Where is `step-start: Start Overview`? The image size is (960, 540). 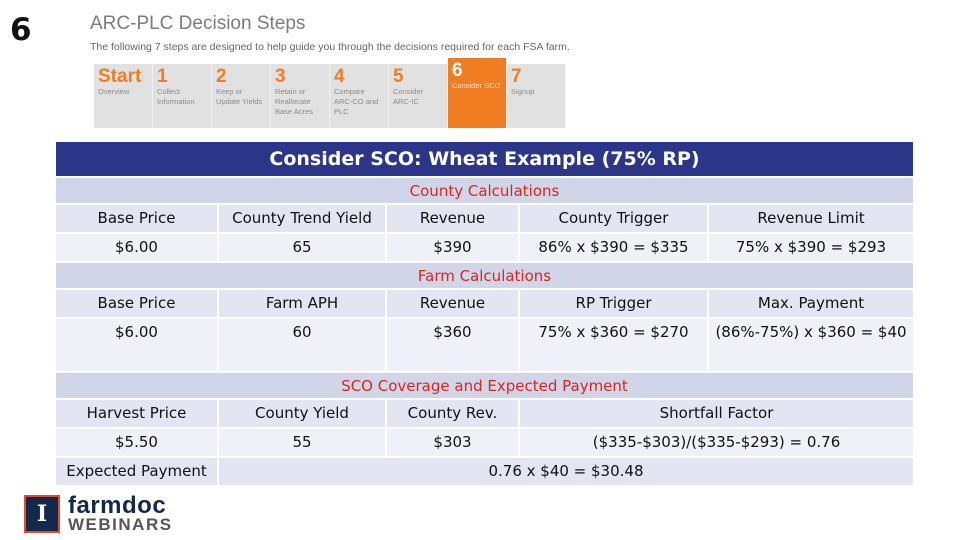
step-start: Start Overview is located at coordinates (123, 96).